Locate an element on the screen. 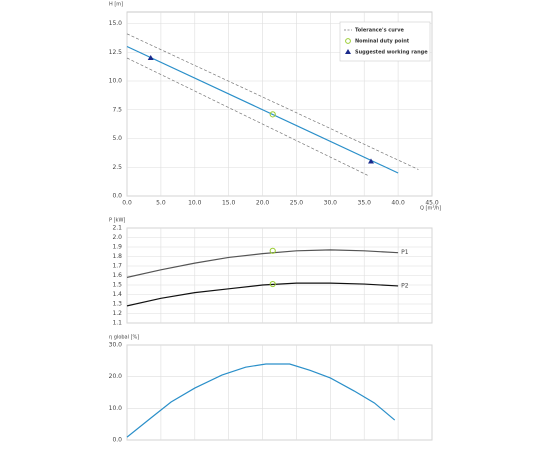 The height and width of the screenshot is (450, 550). x-tick-label: 25.0 is located at coordinates (297, 203).